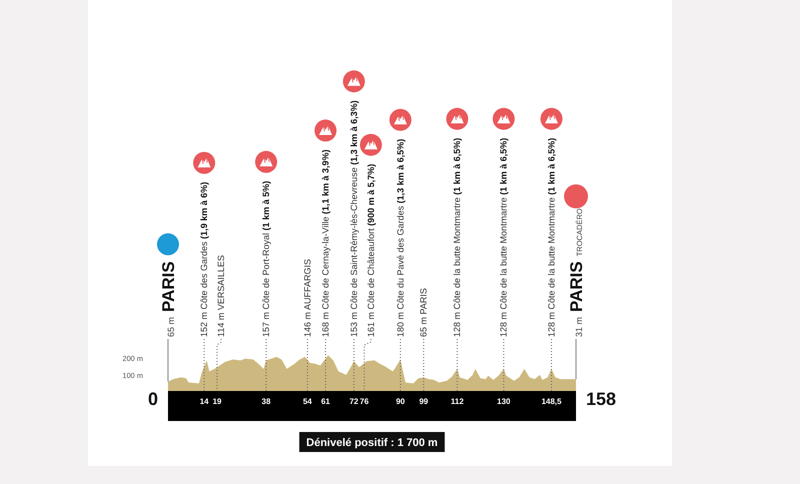 The height and width of the screenshot is (484, 800). What do you see at coordinates (204, 259) in the screenshot?
I see `annotation: 152 m Côte des Gardes (1,9 km à 6%)` at bounding box center [204, 259].